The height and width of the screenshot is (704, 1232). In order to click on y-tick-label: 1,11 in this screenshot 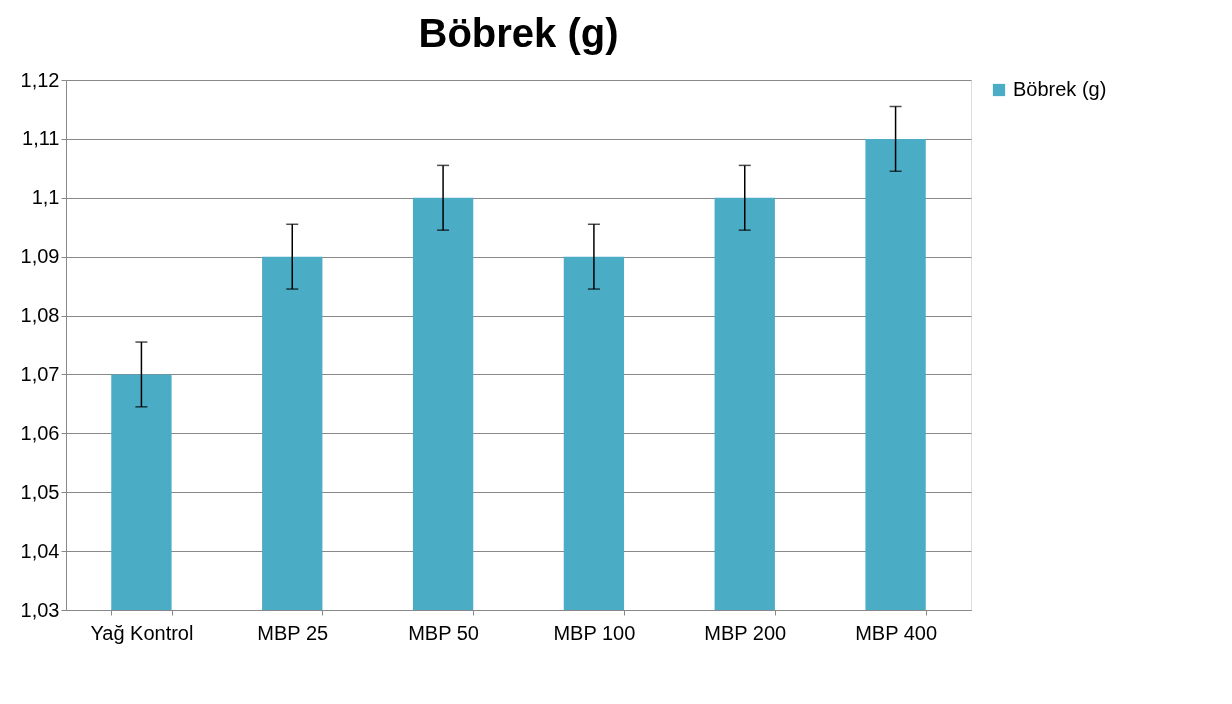, I will do `click(41, 138)`.